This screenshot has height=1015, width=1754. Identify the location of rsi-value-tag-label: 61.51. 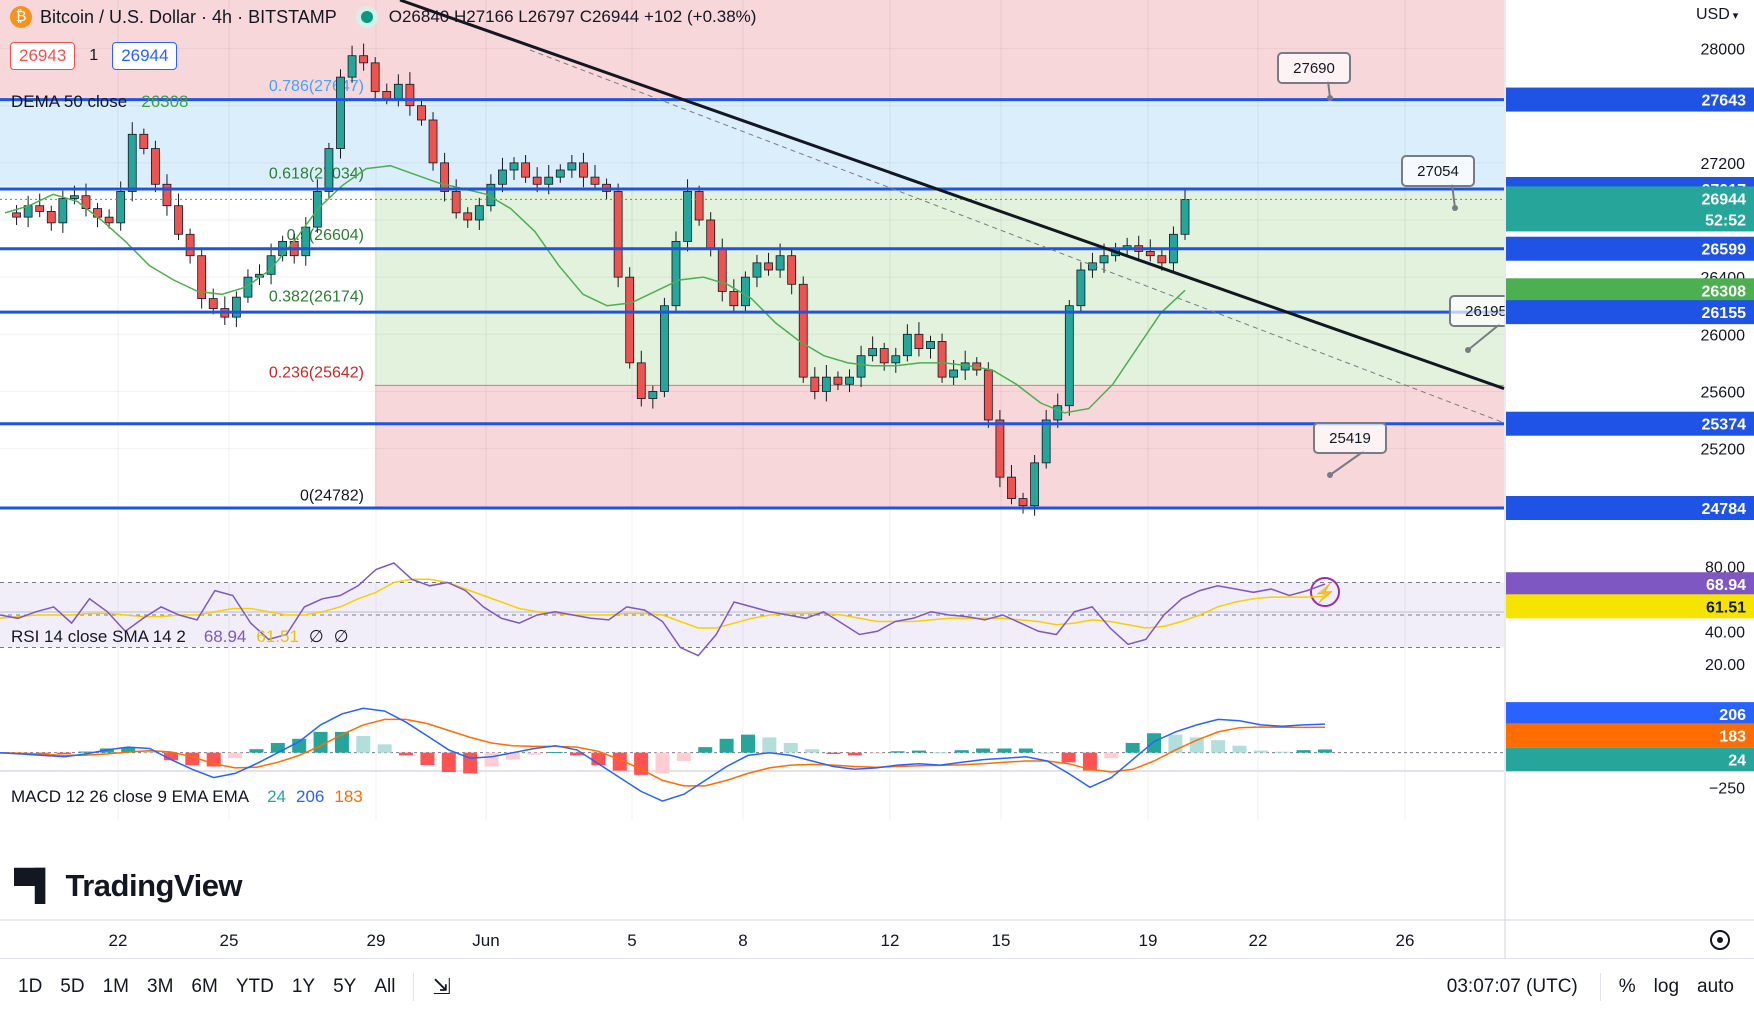
(1726, 607).